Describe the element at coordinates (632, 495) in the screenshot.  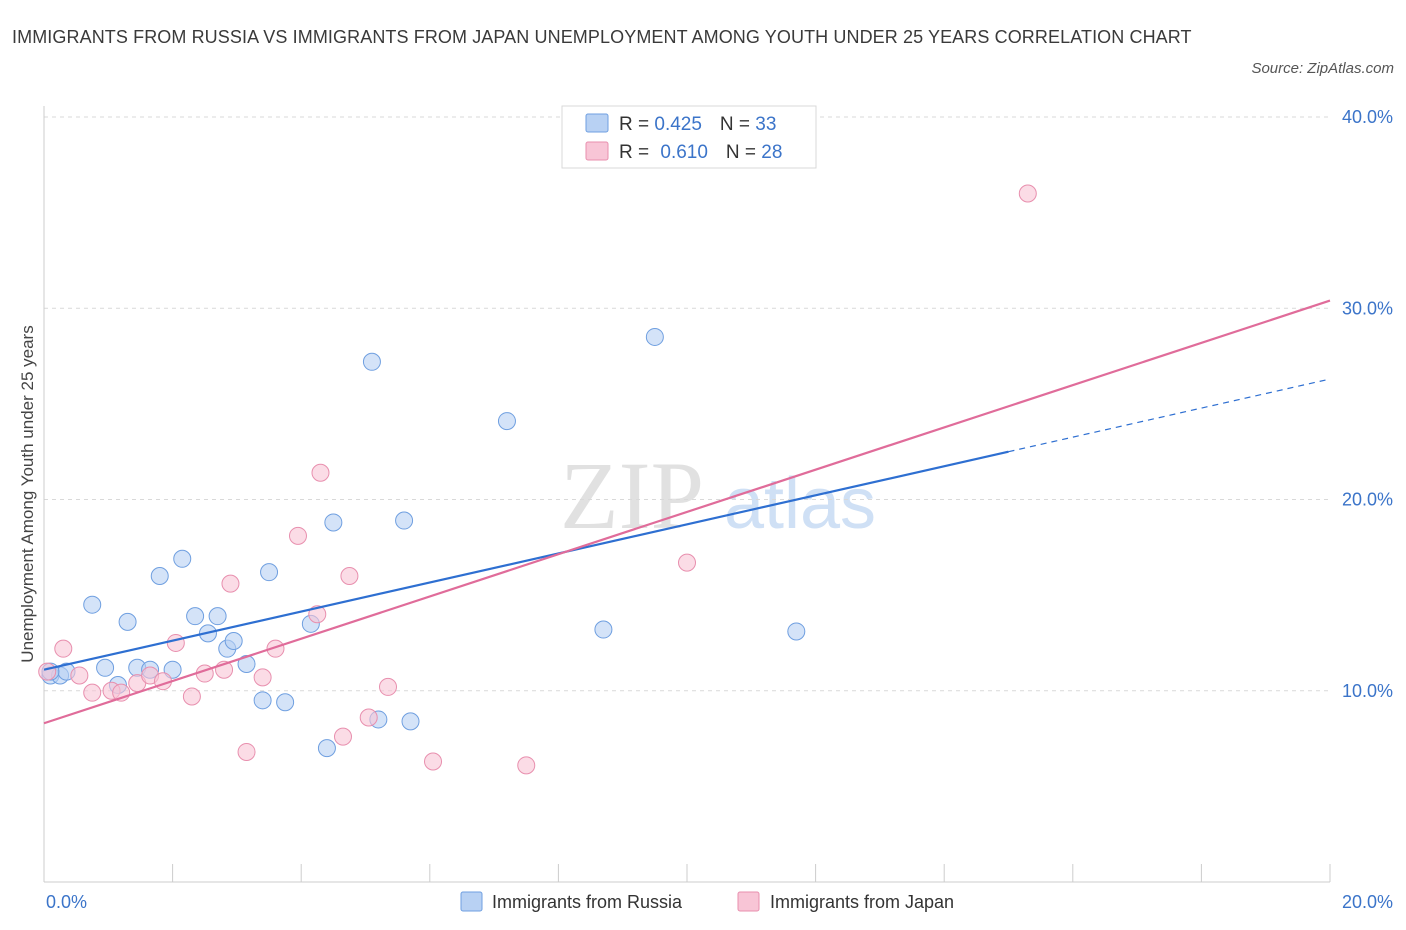
I see `watermark-zip: ZIP` at that location.